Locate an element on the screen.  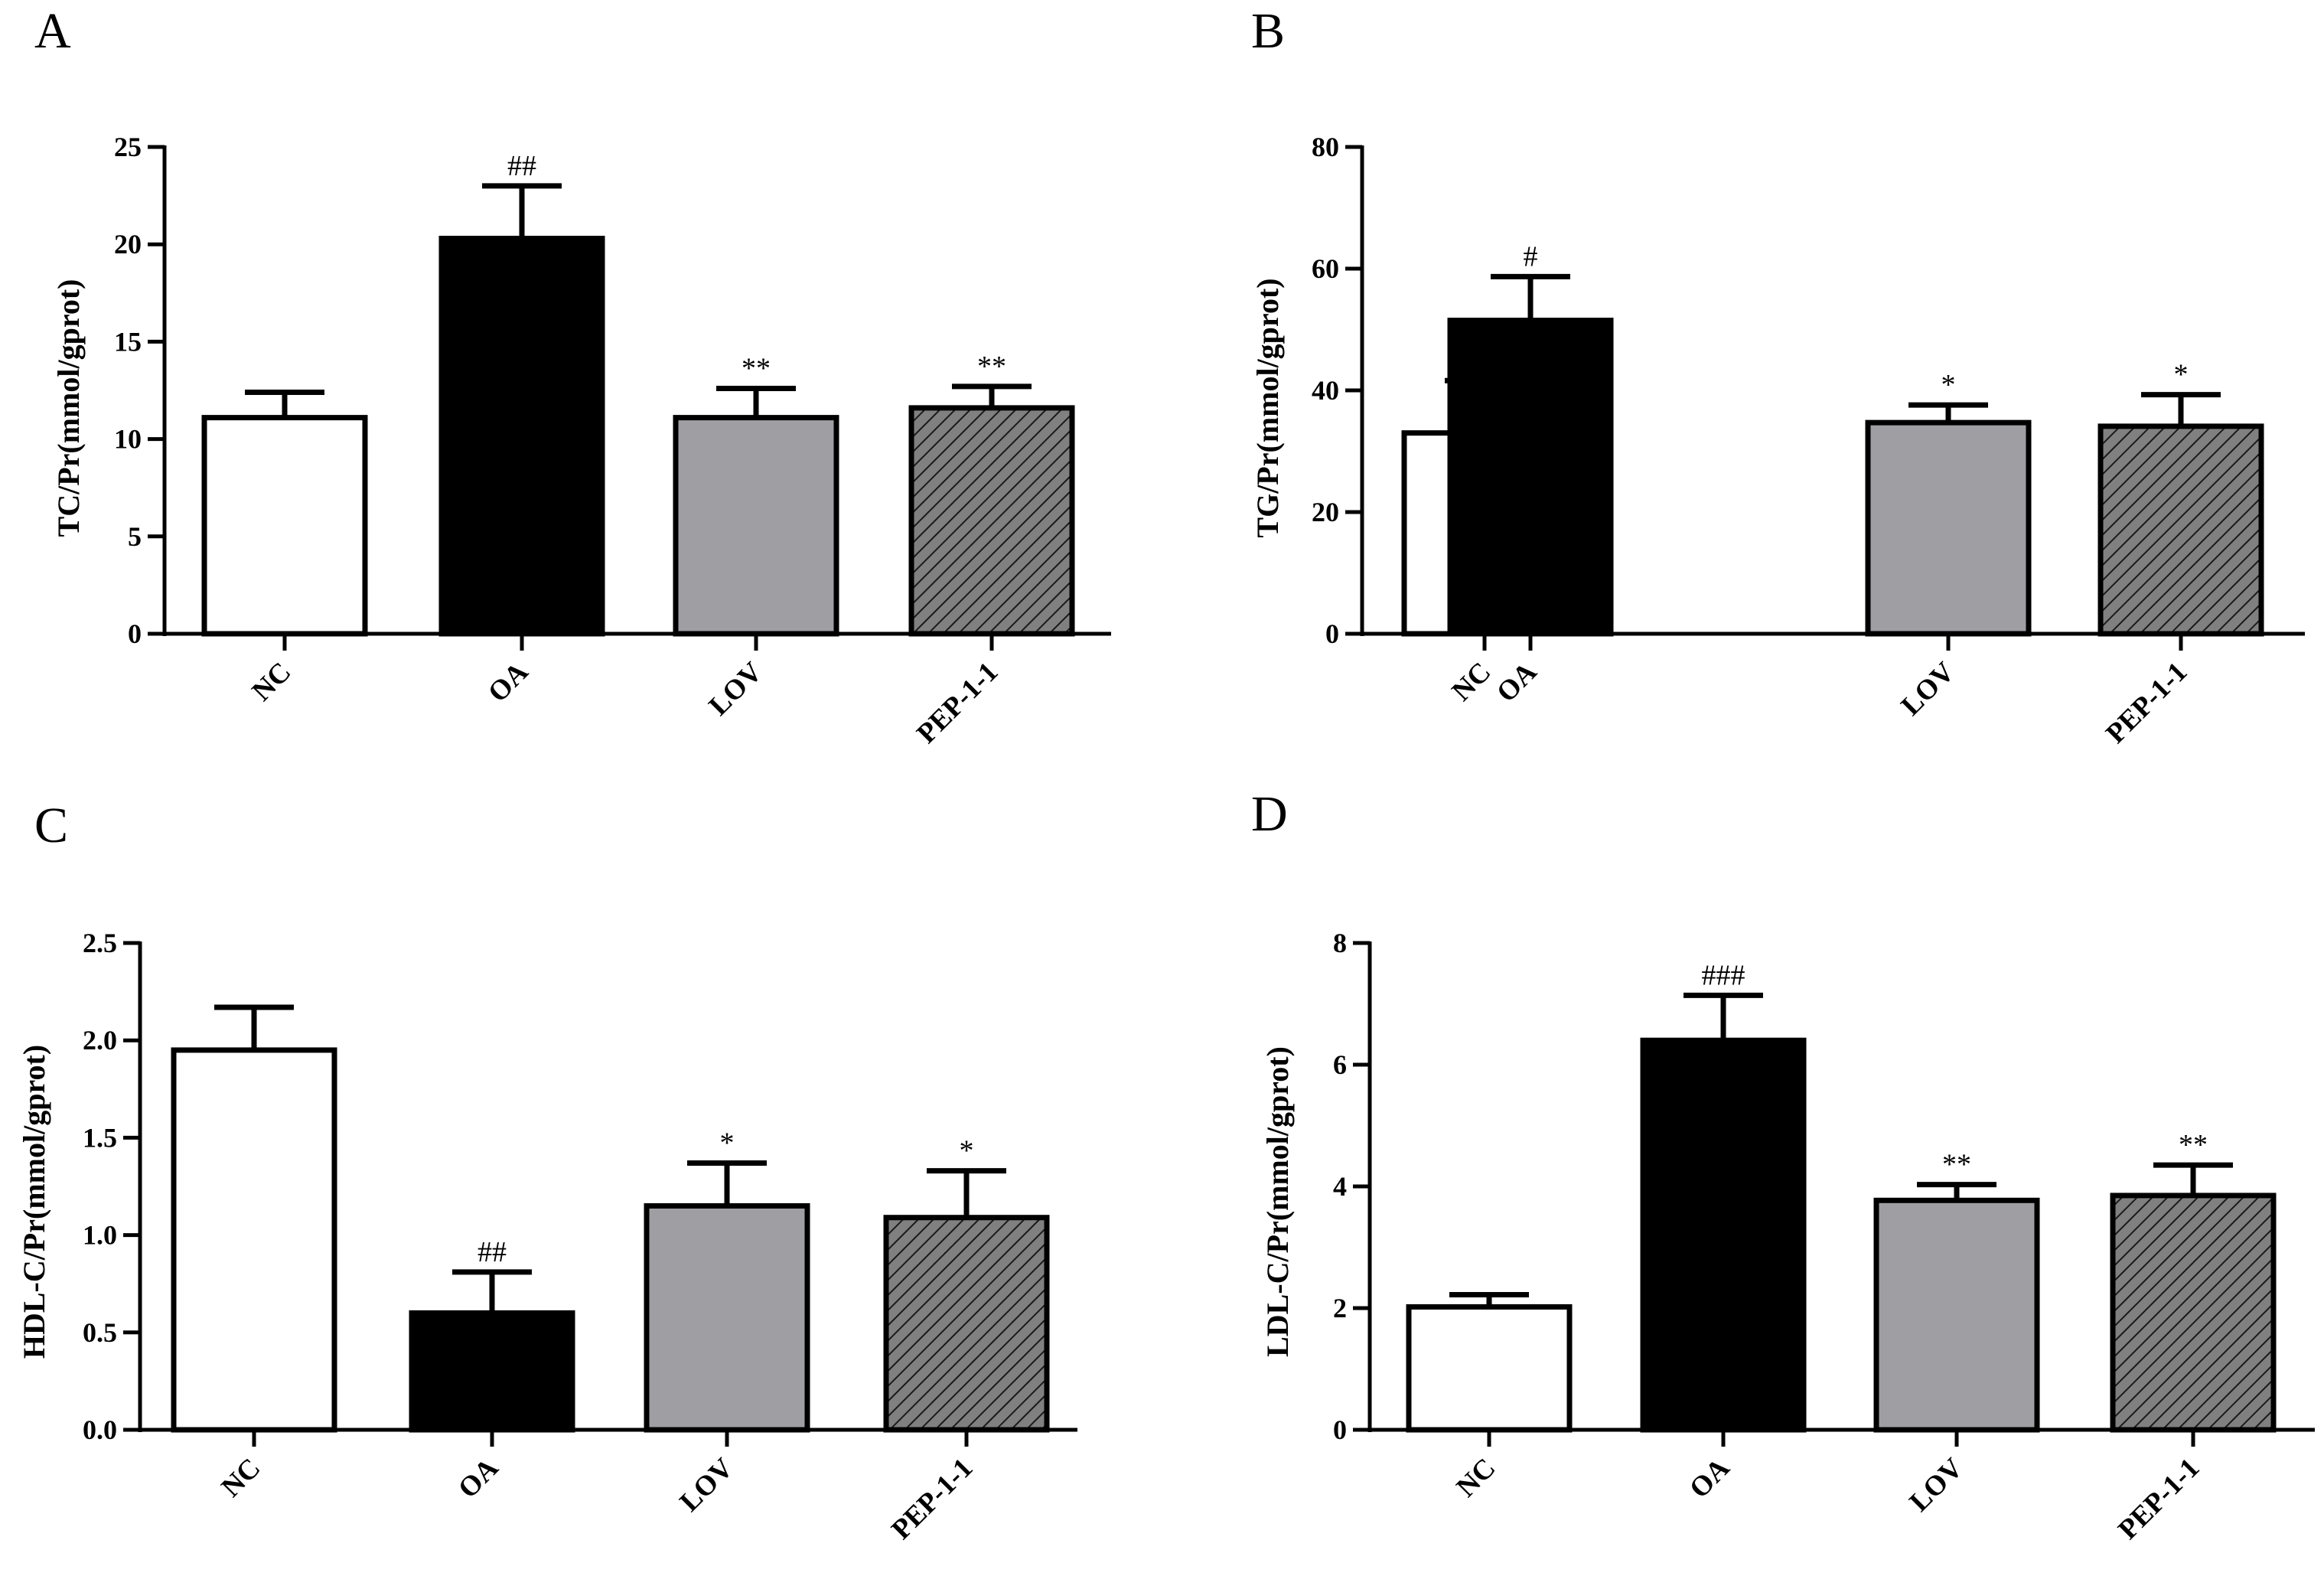
y-tick-label: 2.0 is located at coordinates (100, 1040).